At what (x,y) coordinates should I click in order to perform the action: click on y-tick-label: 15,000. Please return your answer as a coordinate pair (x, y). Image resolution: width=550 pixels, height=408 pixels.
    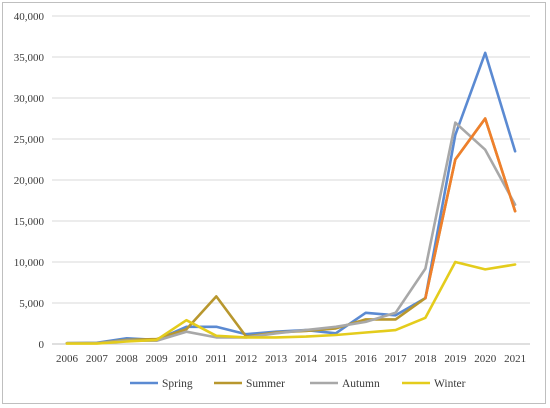
    Looking at the image, I should click on (29, 222).